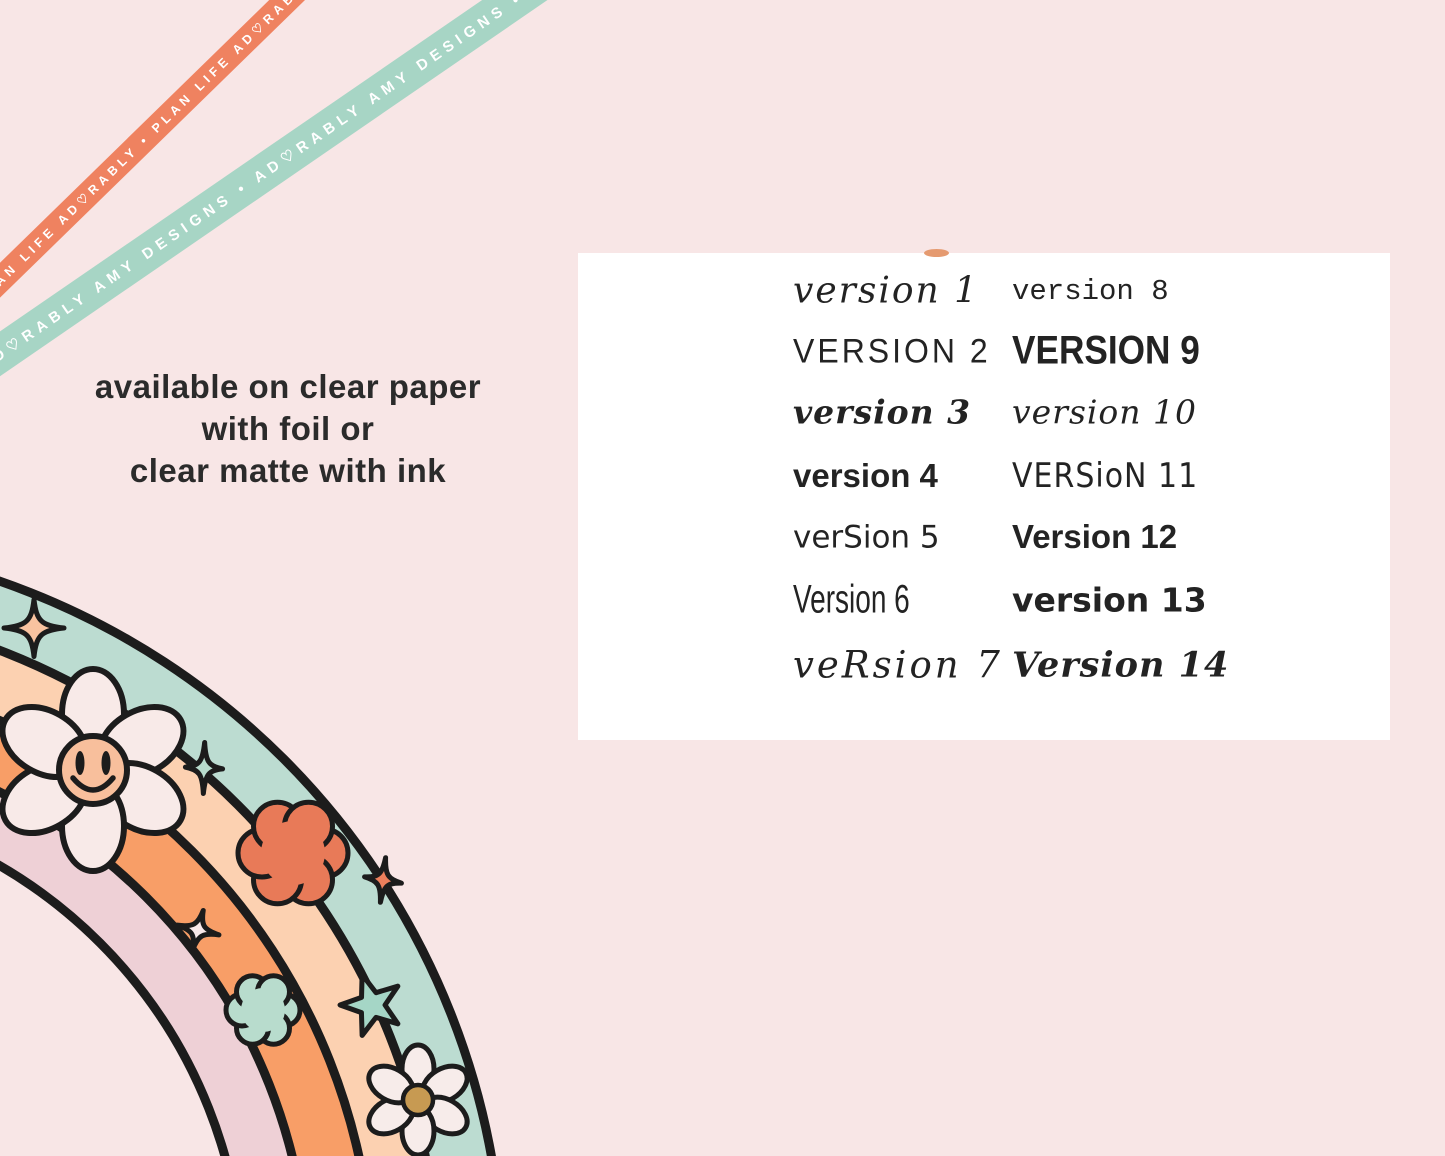  Describe the element at coordinates (369, 1005) in the screenshot. I see `star-teal-icon` at that location.